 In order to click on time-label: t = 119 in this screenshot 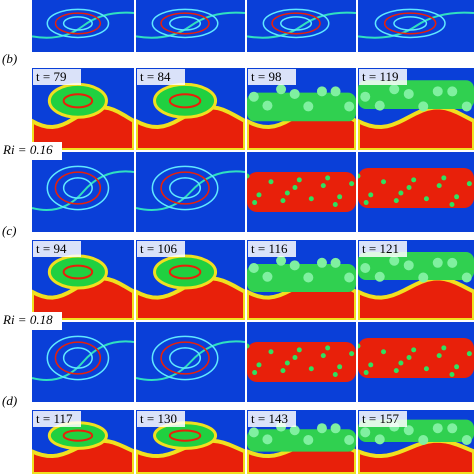, I will do `click(380, 76)`.